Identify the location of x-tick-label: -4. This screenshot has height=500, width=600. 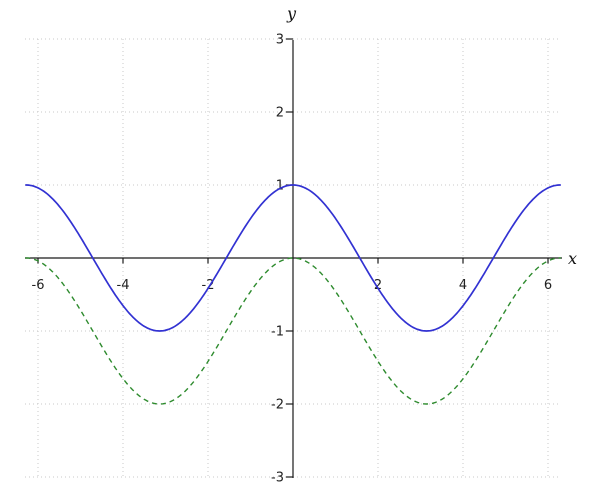
(123, 285).